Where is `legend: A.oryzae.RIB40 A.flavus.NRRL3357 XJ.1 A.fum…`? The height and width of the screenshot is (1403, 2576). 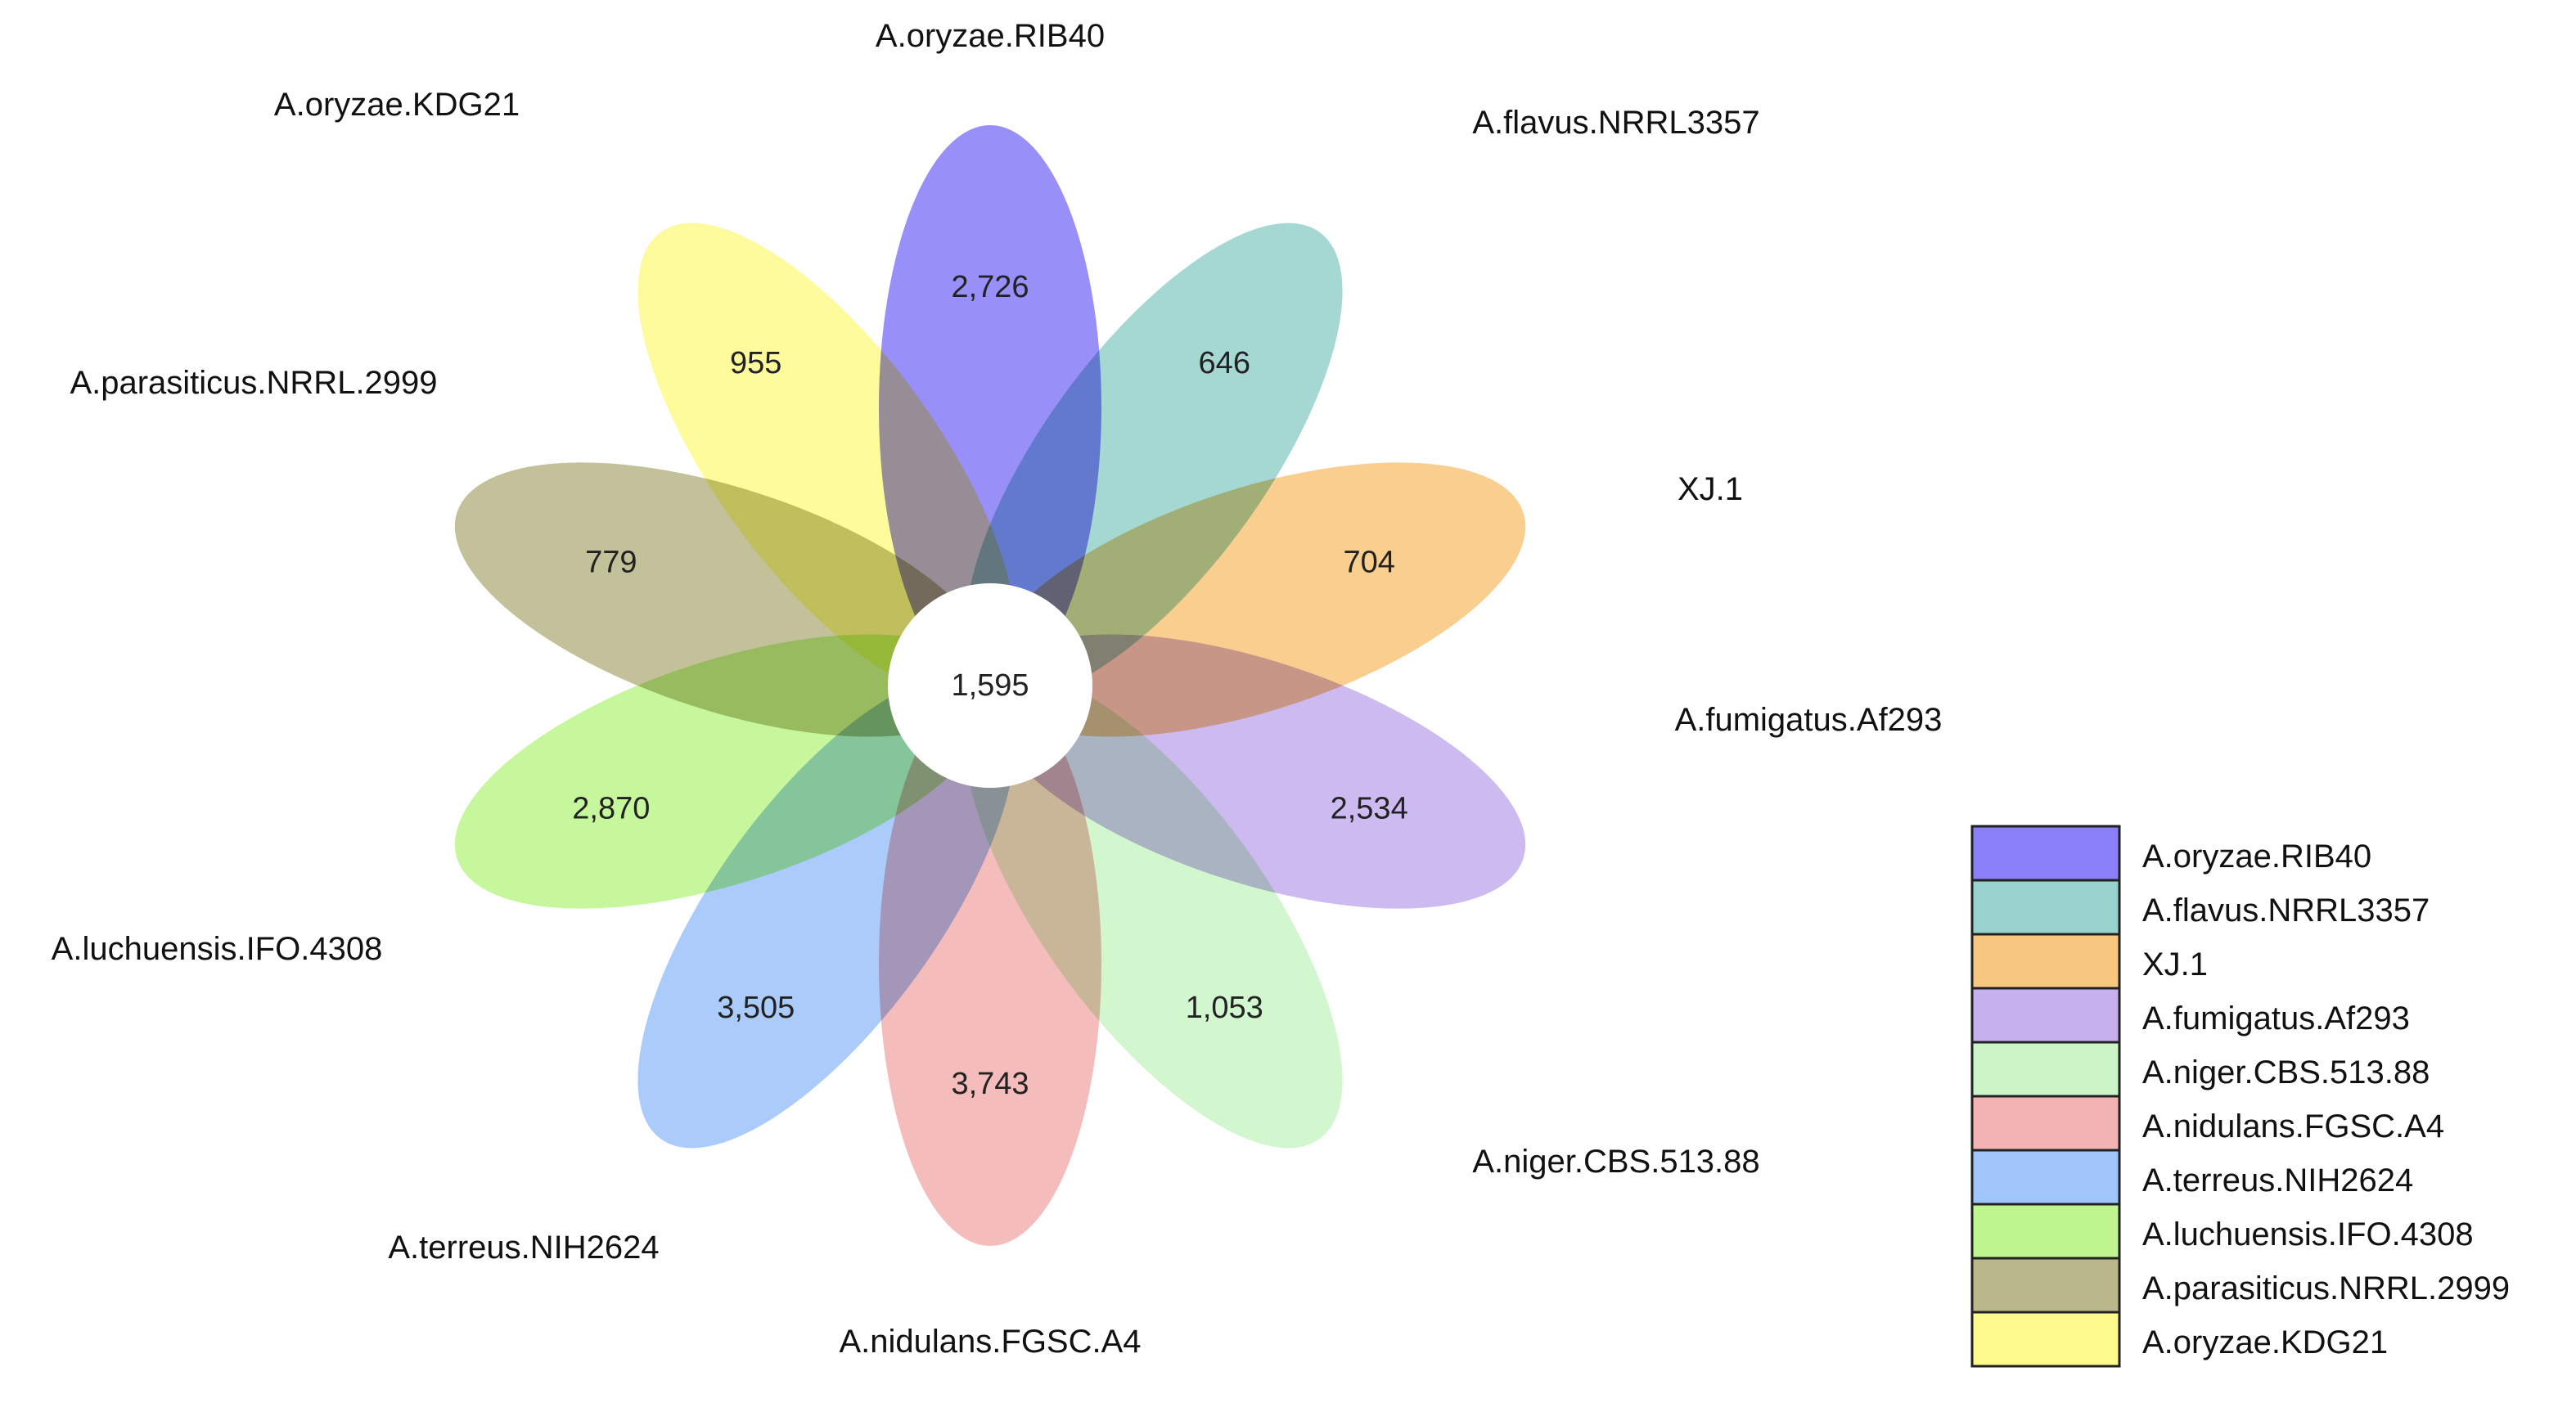 legend: A.oryzae.RIB40 A.flavus.NRRL3357 XJ.1 A.fum… is located at coordinates (2240, 1096).